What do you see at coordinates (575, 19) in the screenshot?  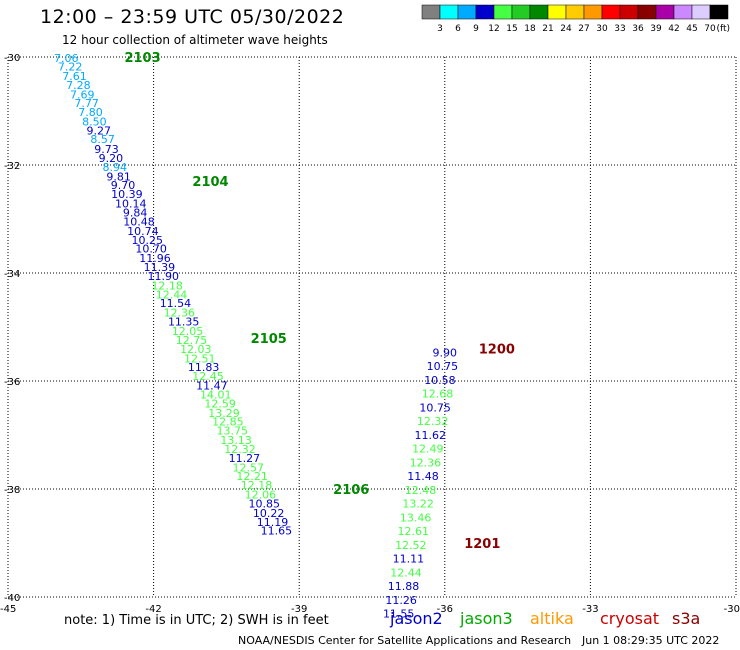 I see `color-scale-bar: 3 6 9 12 15 18 21 24 27 30 33 36 39 42 45 70 (ft)` at bounding box center [575, 19].